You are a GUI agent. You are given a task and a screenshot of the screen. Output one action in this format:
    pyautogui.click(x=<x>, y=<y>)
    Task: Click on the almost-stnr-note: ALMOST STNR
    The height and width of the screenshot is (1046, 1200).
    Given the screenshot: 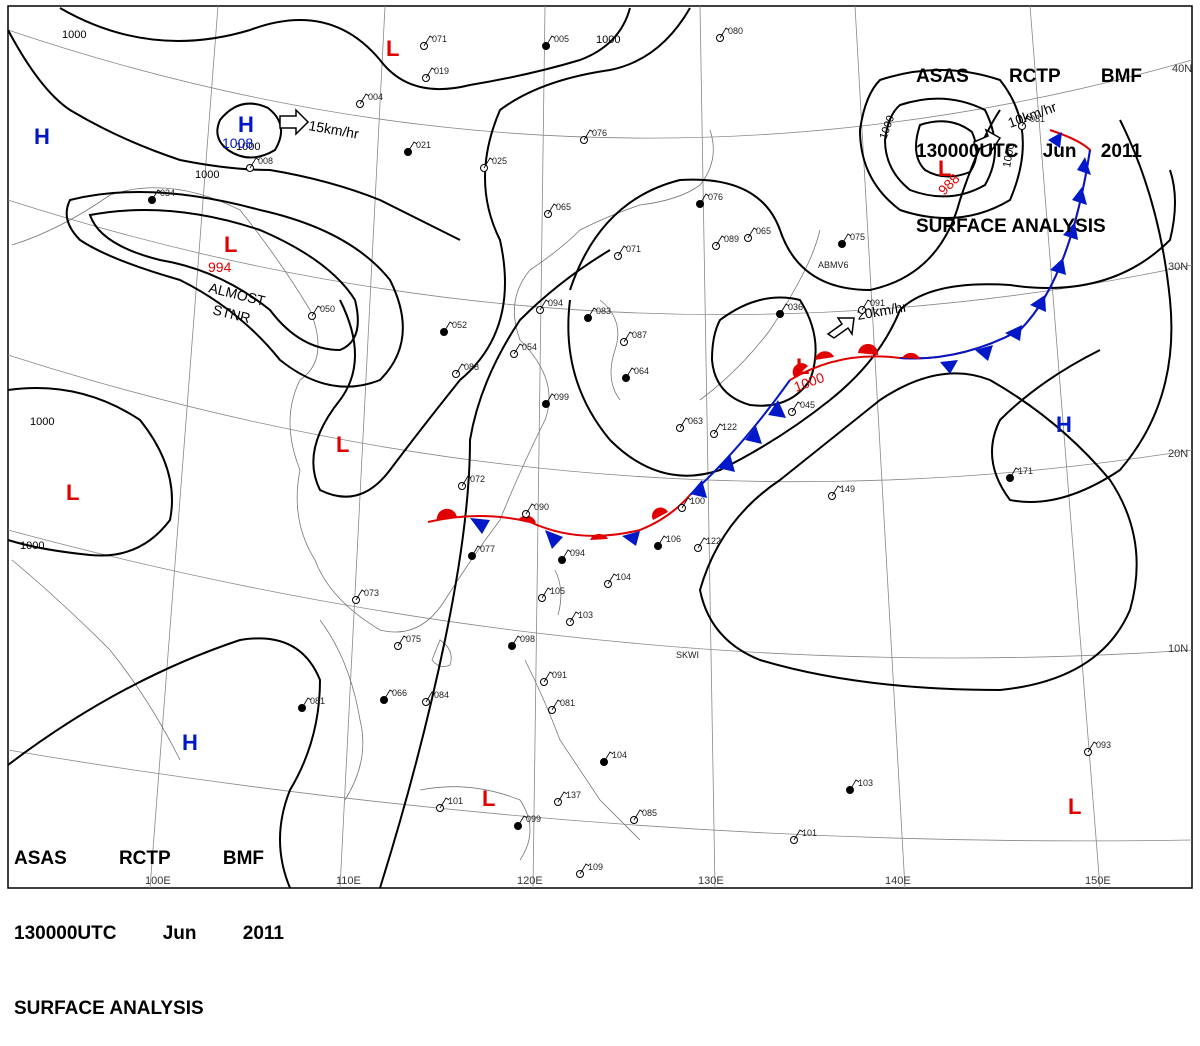 What is the action you would take?
    pyautogui.click(x=237, y=302)
    